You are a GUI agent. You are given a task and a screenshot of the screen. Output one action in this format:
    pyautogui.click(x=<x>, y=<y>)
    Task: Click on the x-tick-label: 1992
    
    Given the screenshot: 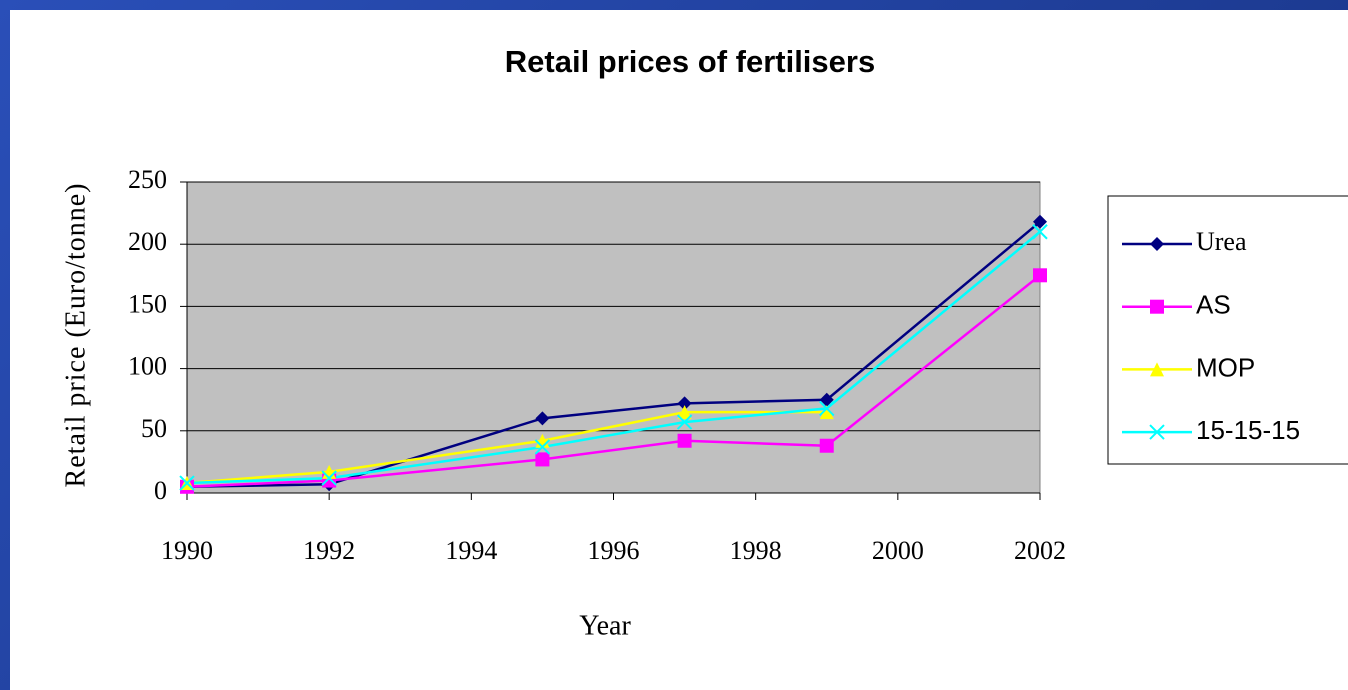 What is the action you would take?
    pyautogui.click(x=329, y=550)
    